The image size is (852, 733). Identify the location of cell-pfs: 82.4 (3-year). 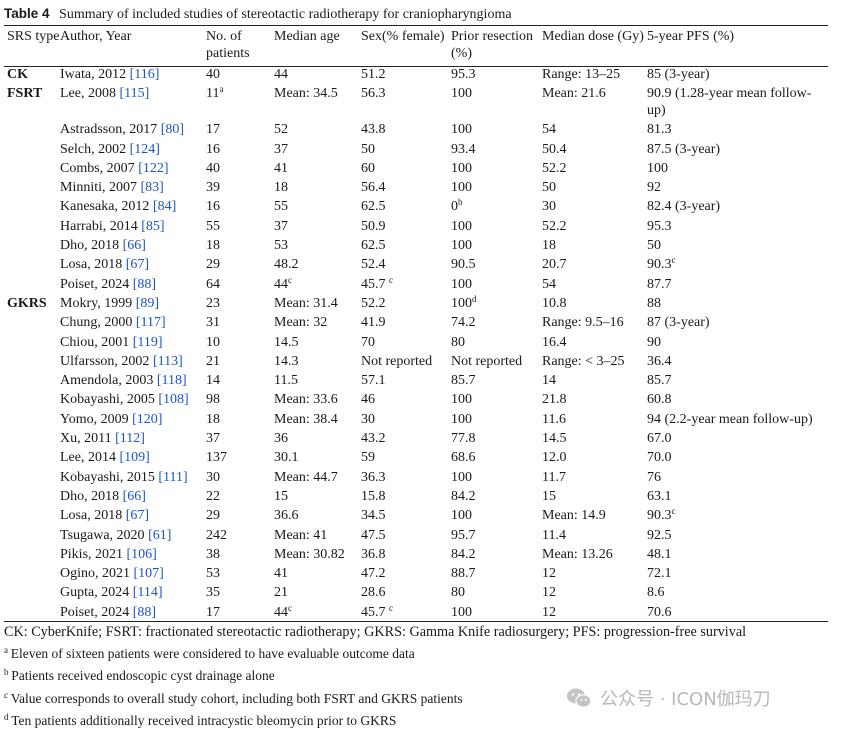
(737, 207).